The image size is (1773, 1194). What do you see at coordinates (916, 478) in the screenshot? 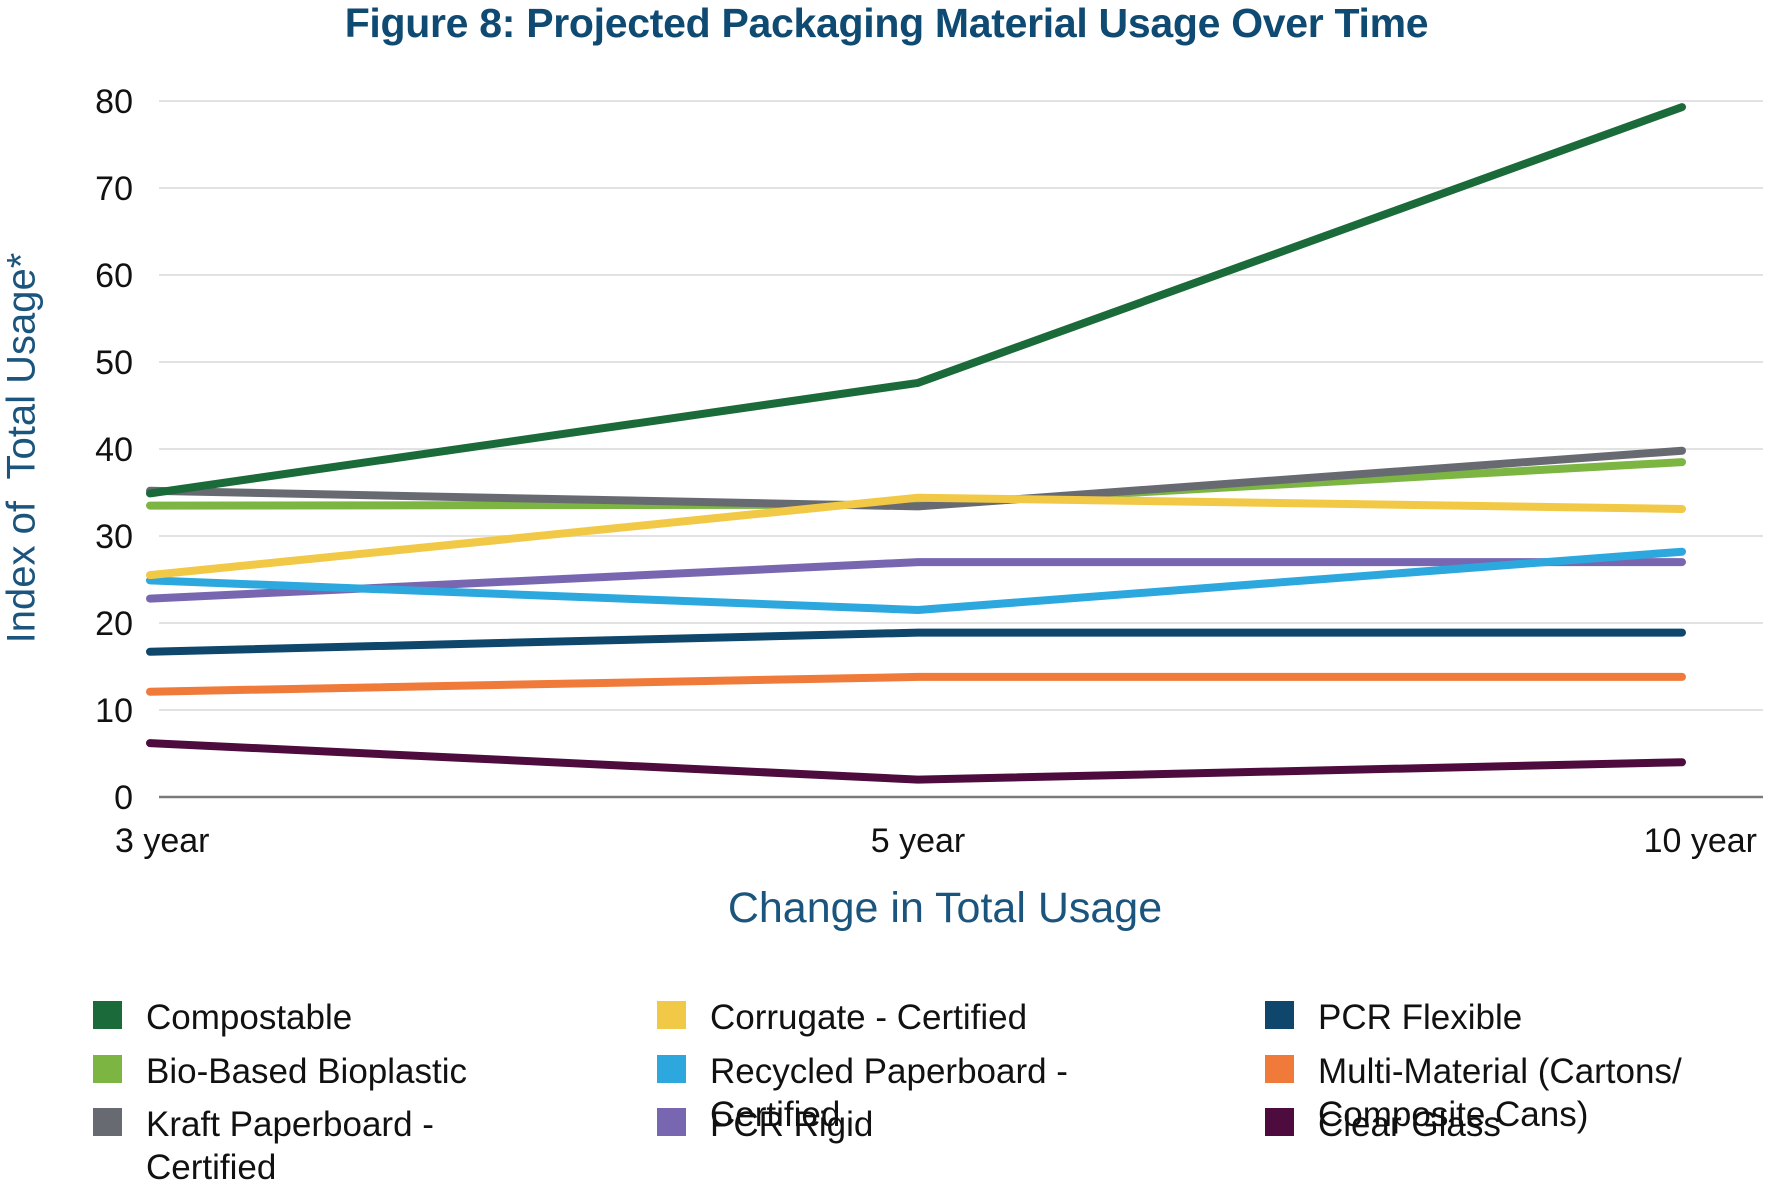
I see `series-line-kraft-paperboard-certified` at bounding box center [916, 478].